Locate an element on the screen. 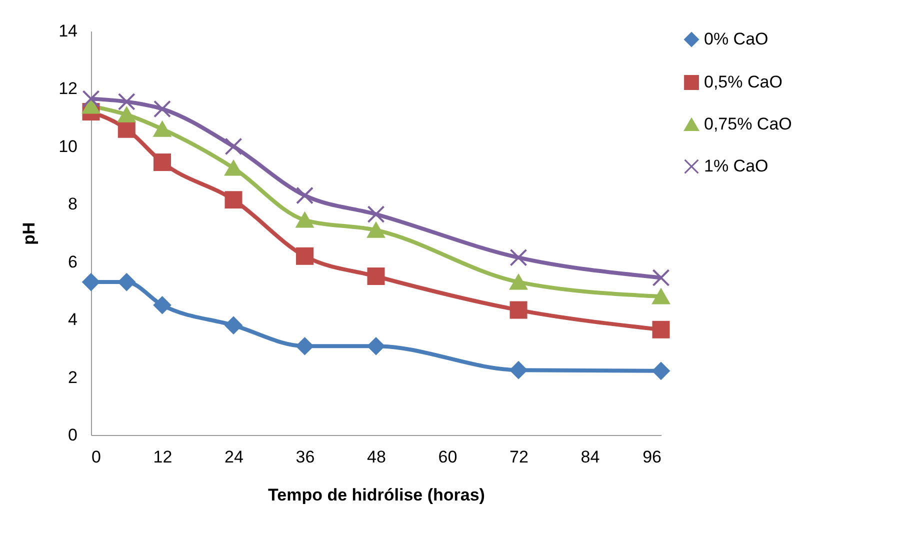  legend-label: 0,75% CaO is located at coordinates (748, 124).